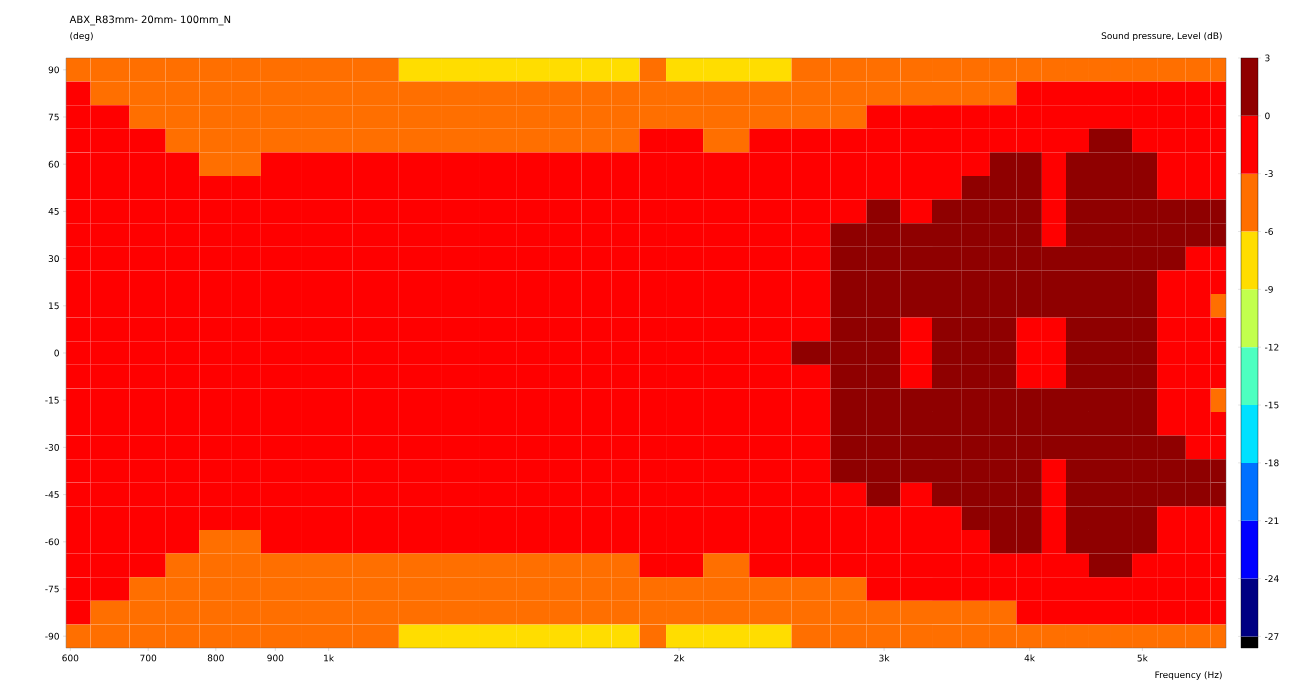 The image size is (1300, 684). What do you see at coordinates (81, 36) in the screenshot?
I see `y-axis-title: (deg)` at bounding box center [81, 36].